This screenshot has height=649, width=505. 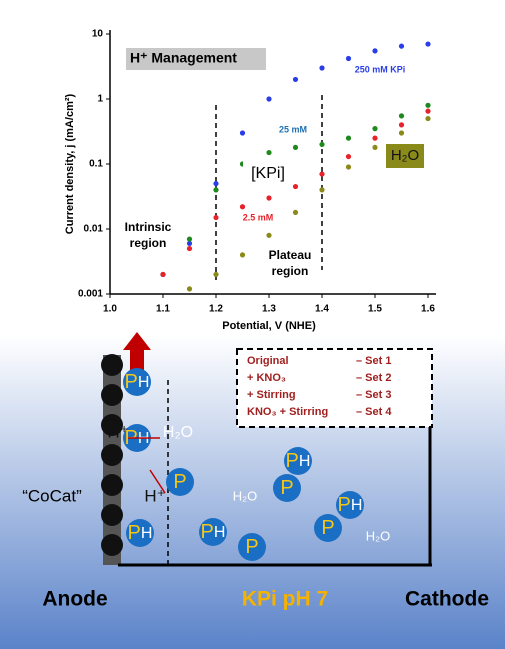 I want to click on y-tick-label: 1, so click(x=100, y=99).